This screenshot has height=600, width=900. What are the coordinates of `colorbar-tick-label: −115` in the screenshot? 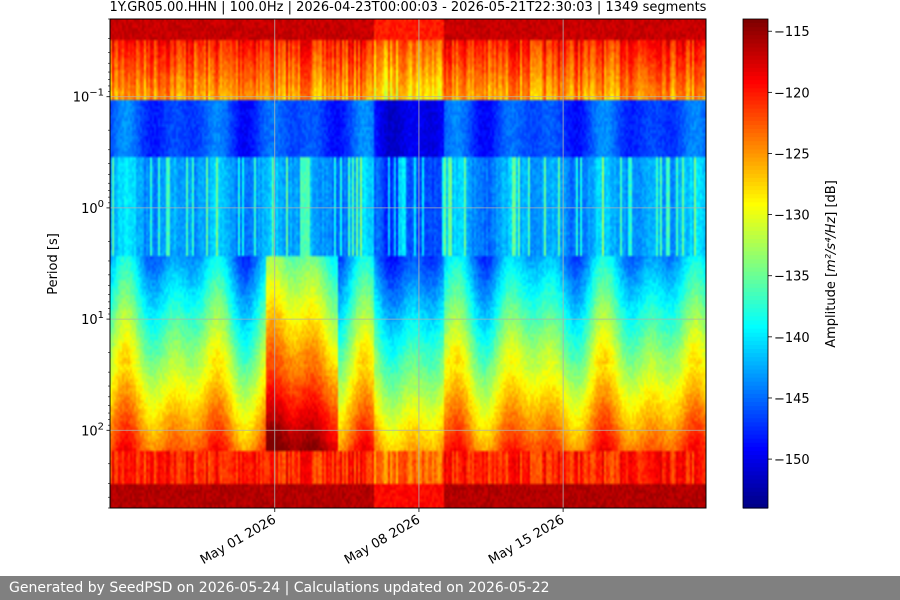 It's located at (792, 32).